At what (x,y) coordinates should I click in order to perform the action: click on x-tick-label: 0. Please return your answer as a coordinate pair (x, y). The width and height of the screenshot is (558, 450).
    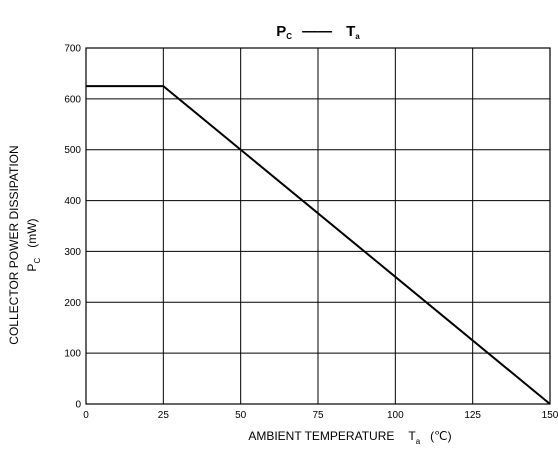
    Looking at the image, I should click on (86, 415).